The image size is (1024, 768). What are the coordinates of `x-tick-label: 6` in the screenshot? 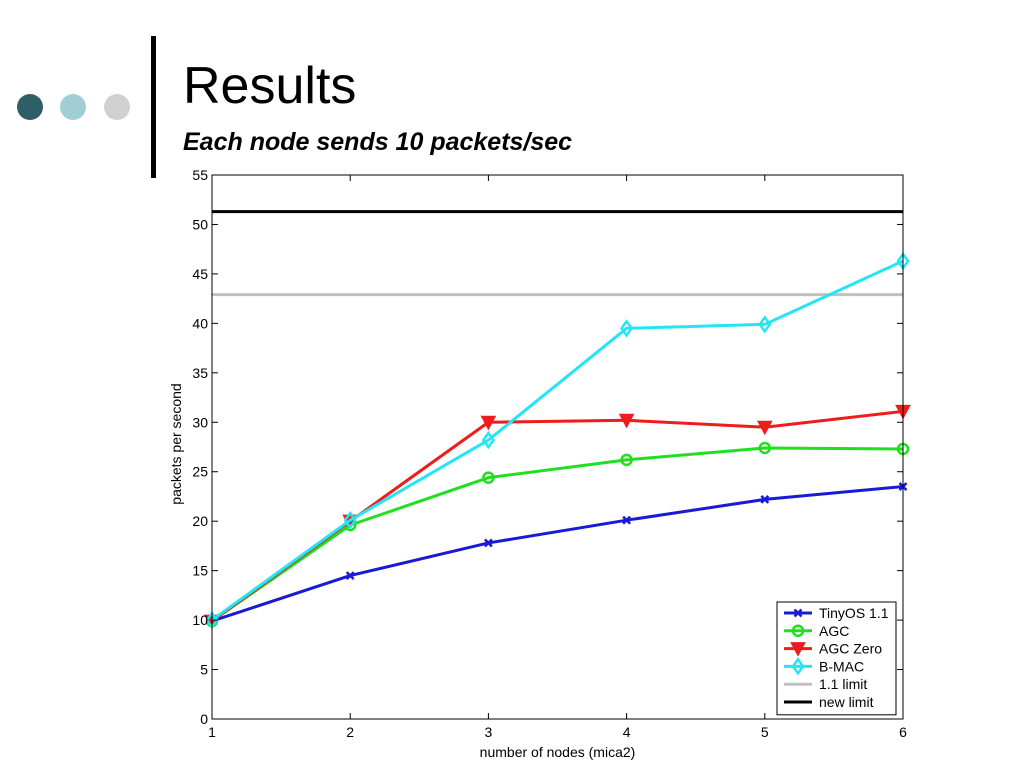 It's located at (903, 732).